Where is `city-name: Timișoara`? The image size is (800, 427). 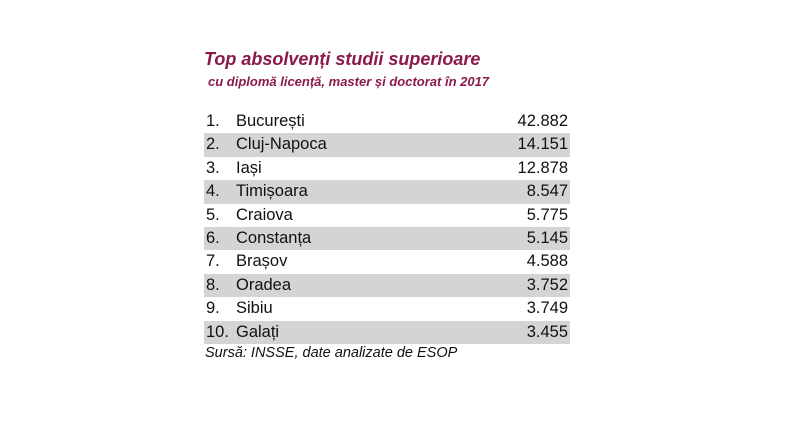 city-name: Timișoara is located at coordinates (341, 192).